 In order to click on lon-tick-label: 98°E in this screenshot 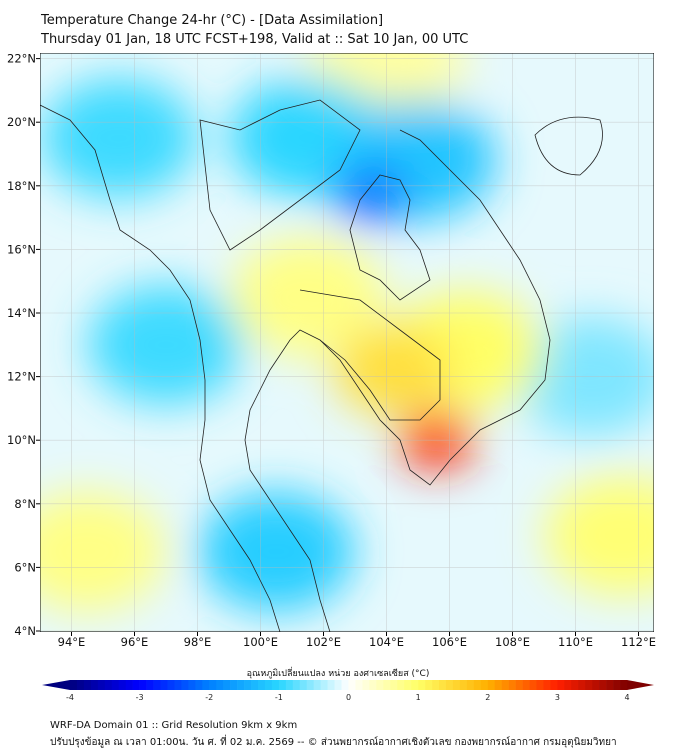, I will do `click(198, 642)`.